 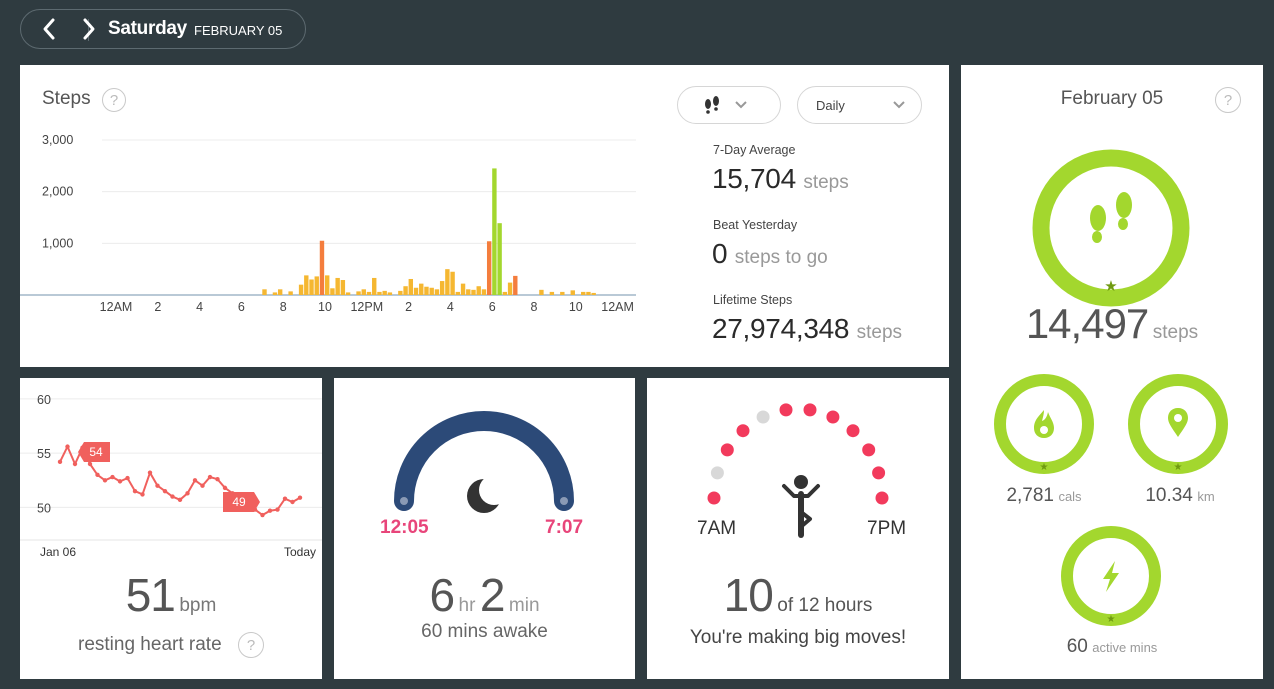 I want to click on previous-day-button, so click(x=50, y=29).